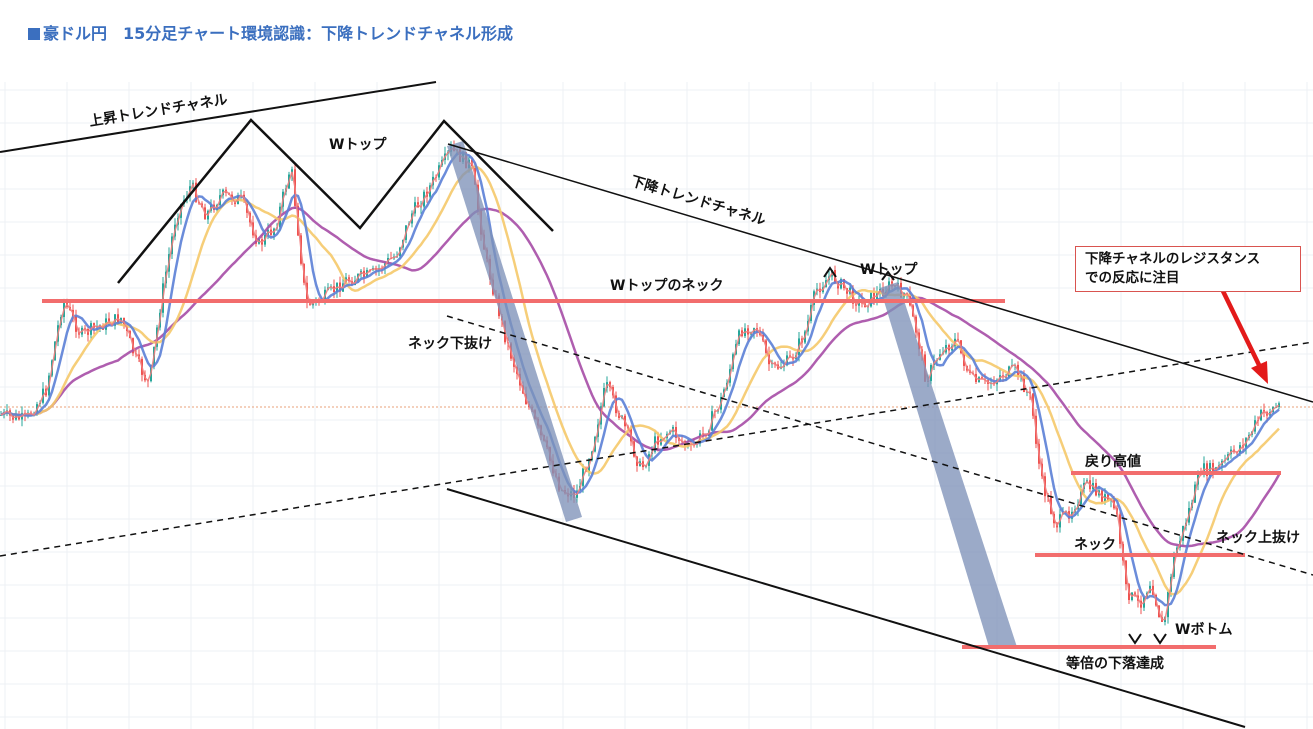 The image size is (1313, 729). I want to click on callout-line-2: での反応に注目, so click(1132, 278).